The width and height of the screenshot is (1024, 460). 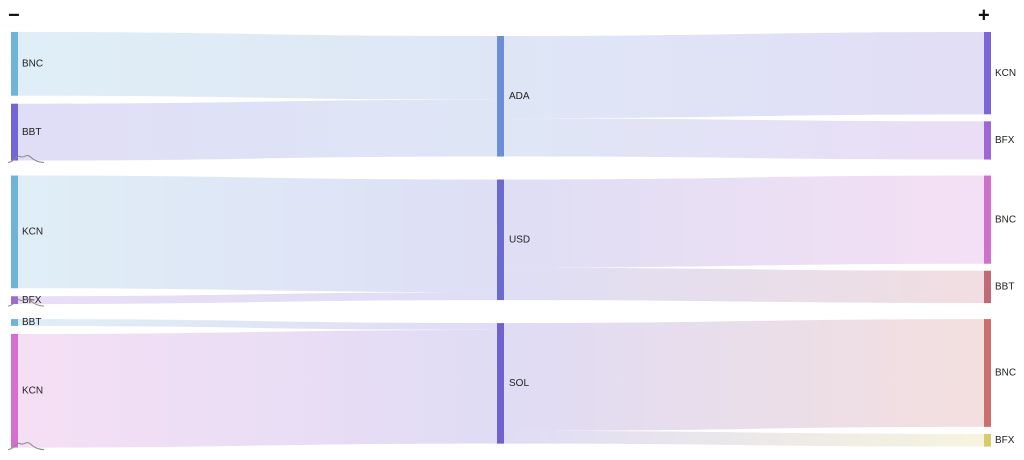 What do you see at coordinates (32, 63) in the screenshot?
I see `source-label: BNC` at bounding box center [32, 63].